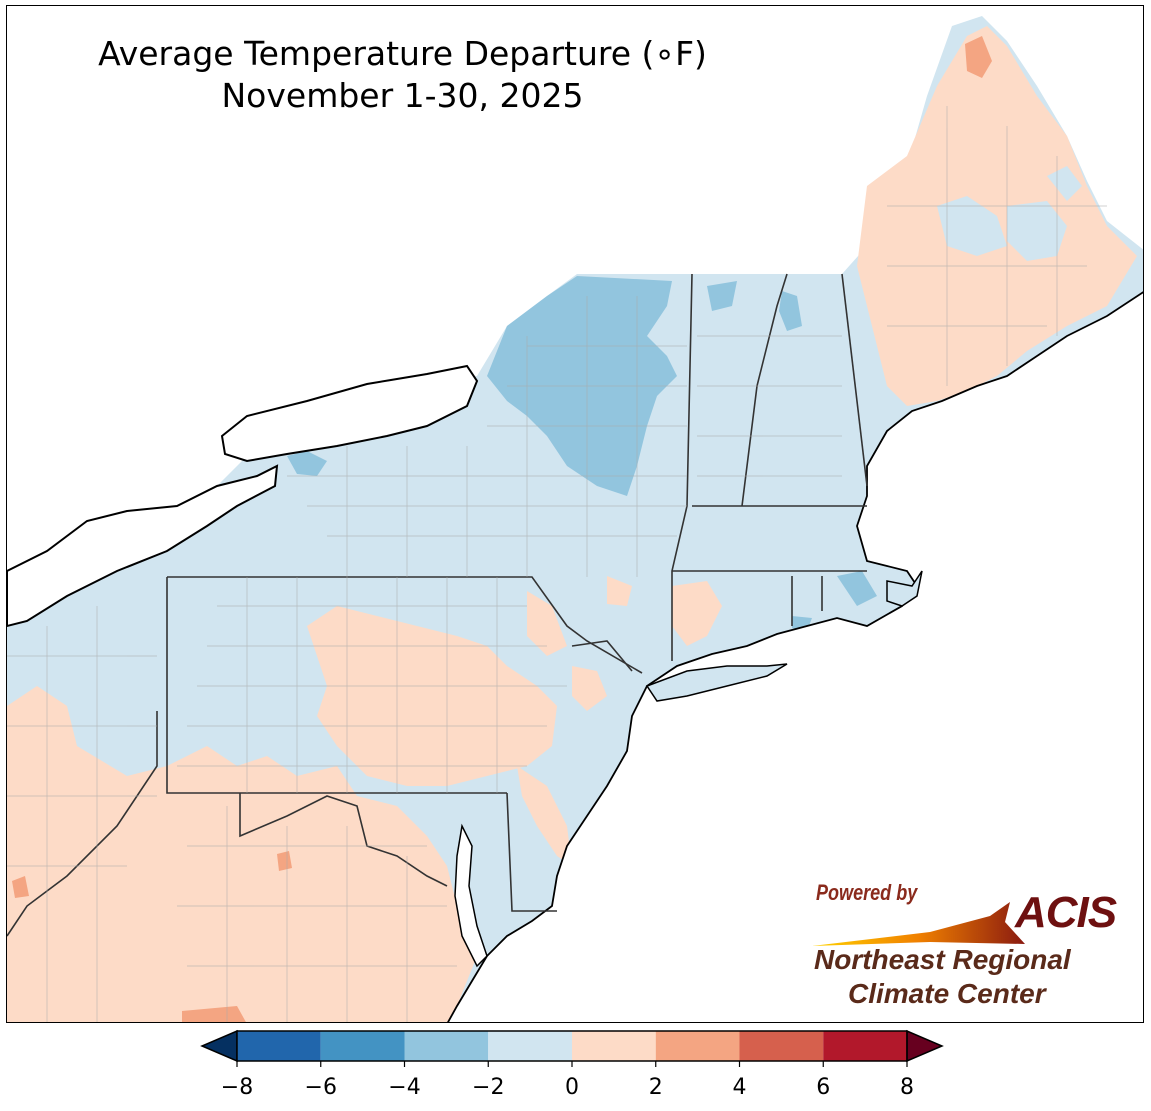  I want to click on colorbar-tick-label: 6, so click(823, 1087).